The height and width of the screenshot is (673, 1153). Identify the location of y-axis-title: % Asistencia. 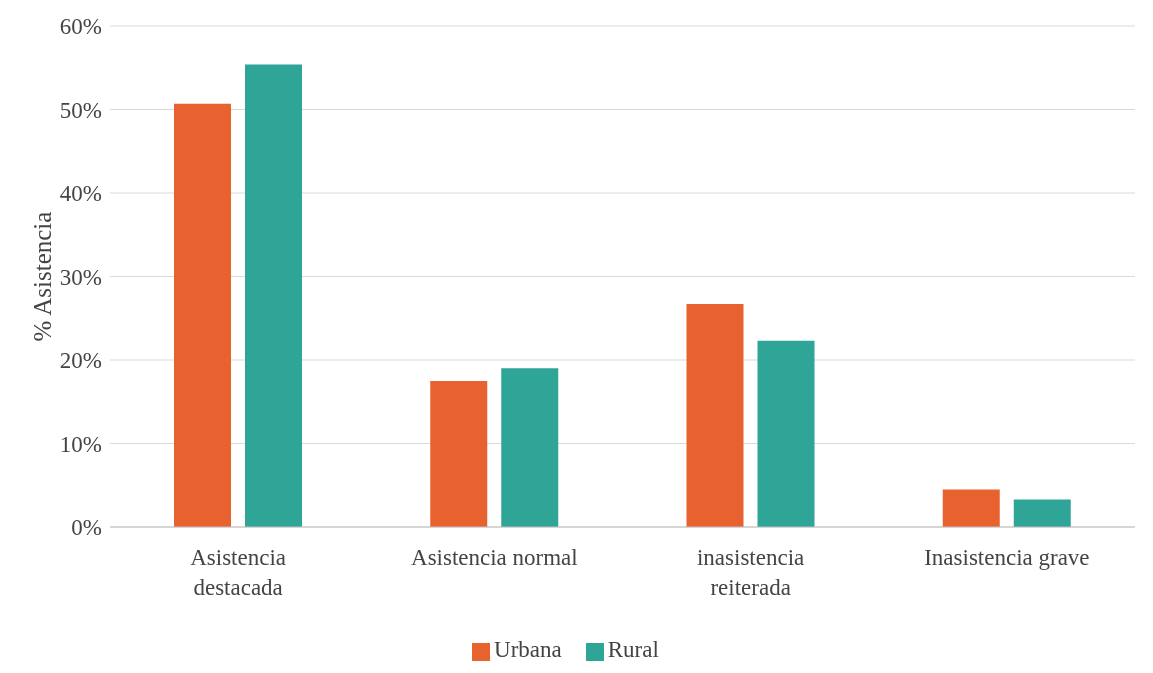
(42, 276).